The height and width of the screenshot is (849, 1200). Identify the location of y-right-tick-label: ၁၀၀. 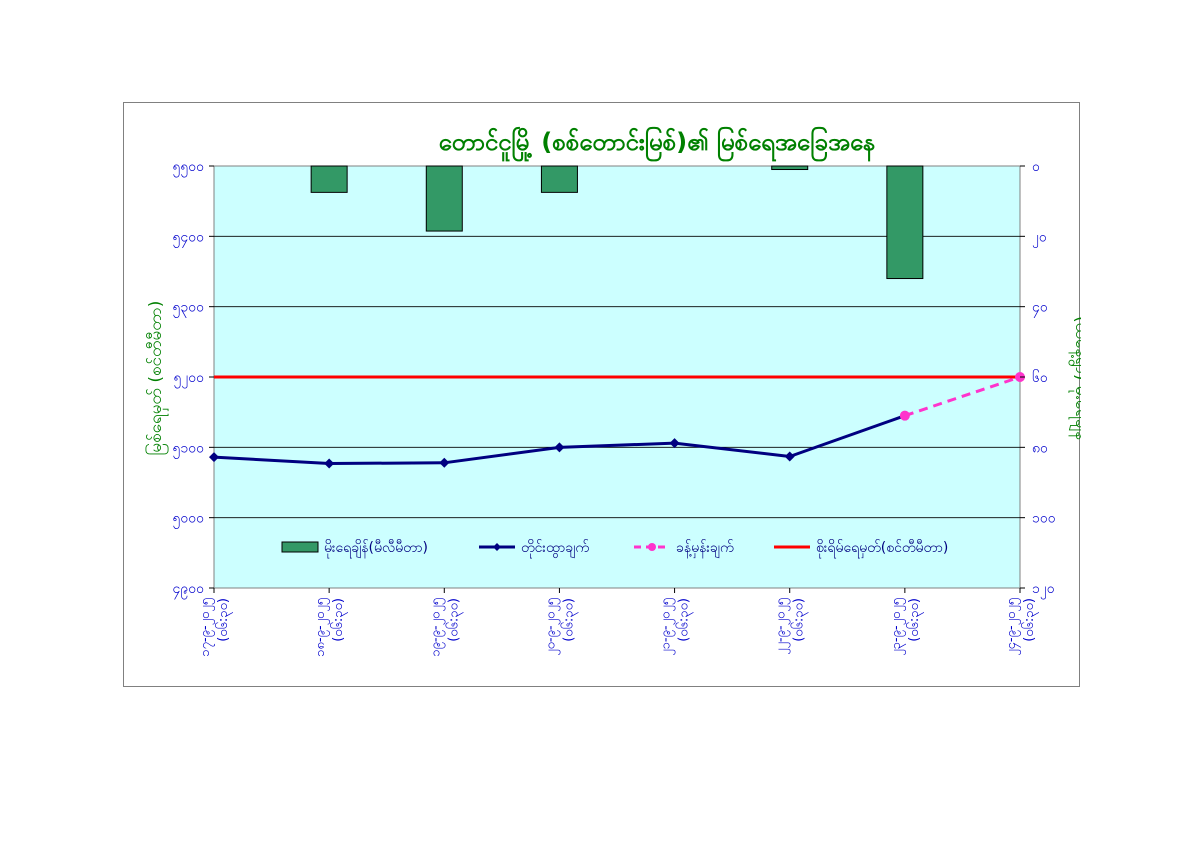
(1044, 519).